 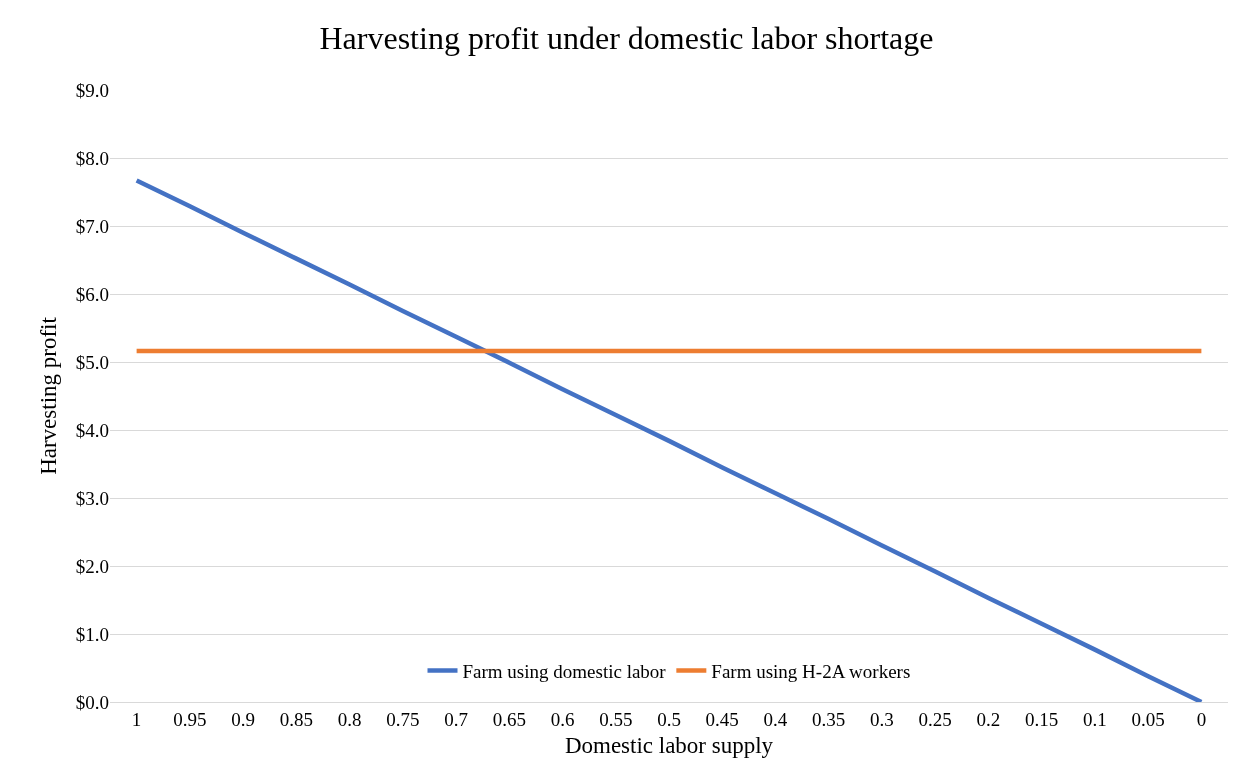 What do you see at coordinates (92, 90) in the screenshot?
I see `y-tick-label: $9.0` at bounding box center [92, 90].